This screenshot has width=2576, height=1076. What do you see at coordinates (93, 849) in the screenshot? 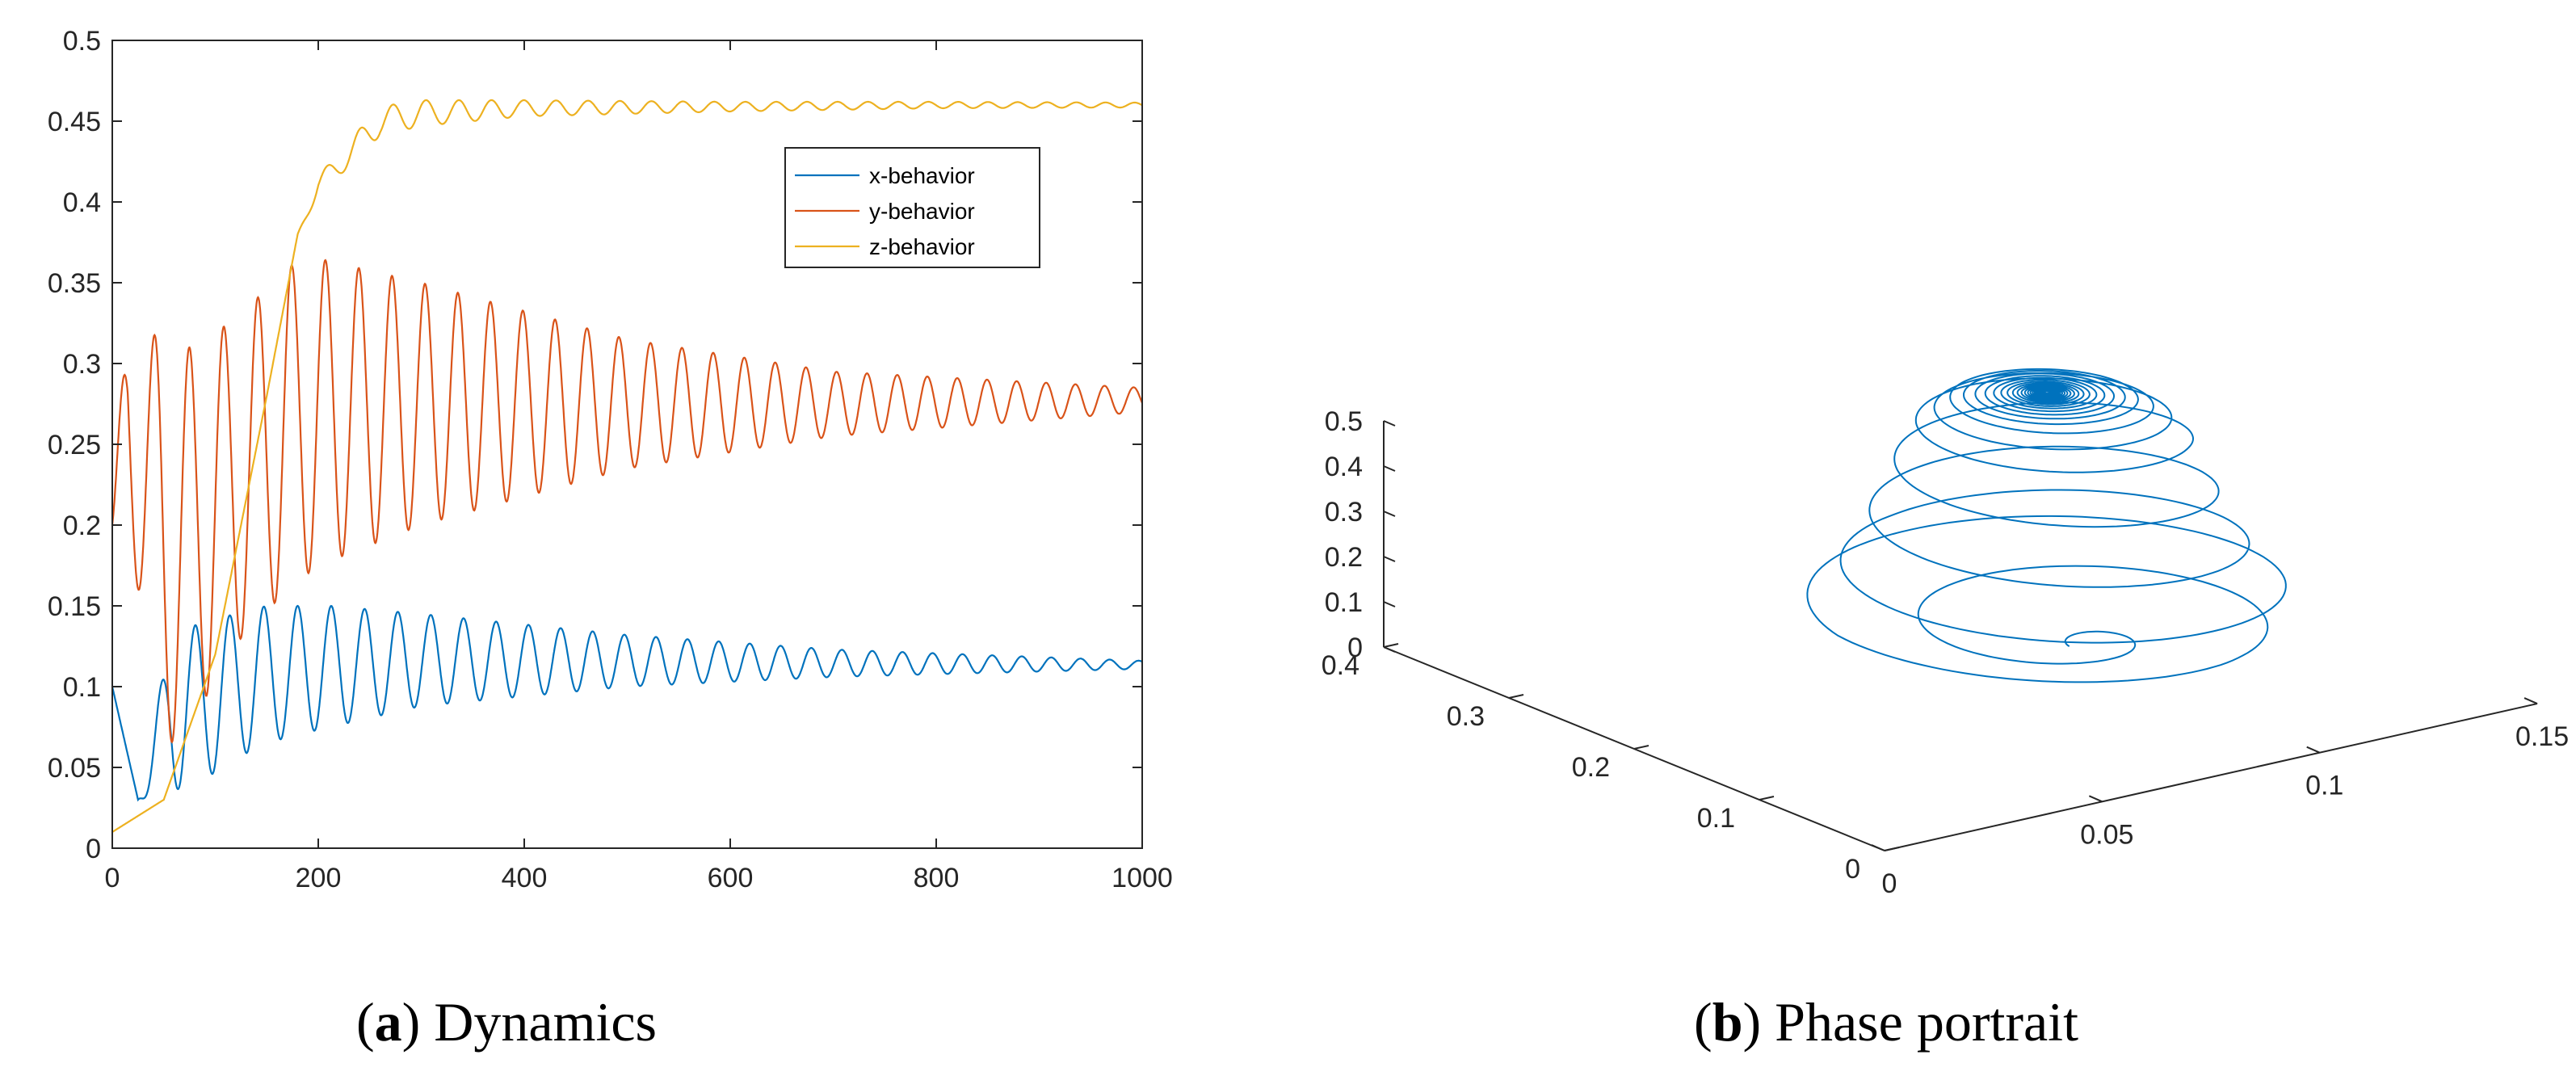
I see `y-tick-label: 0` at bounding box center [93, 849].